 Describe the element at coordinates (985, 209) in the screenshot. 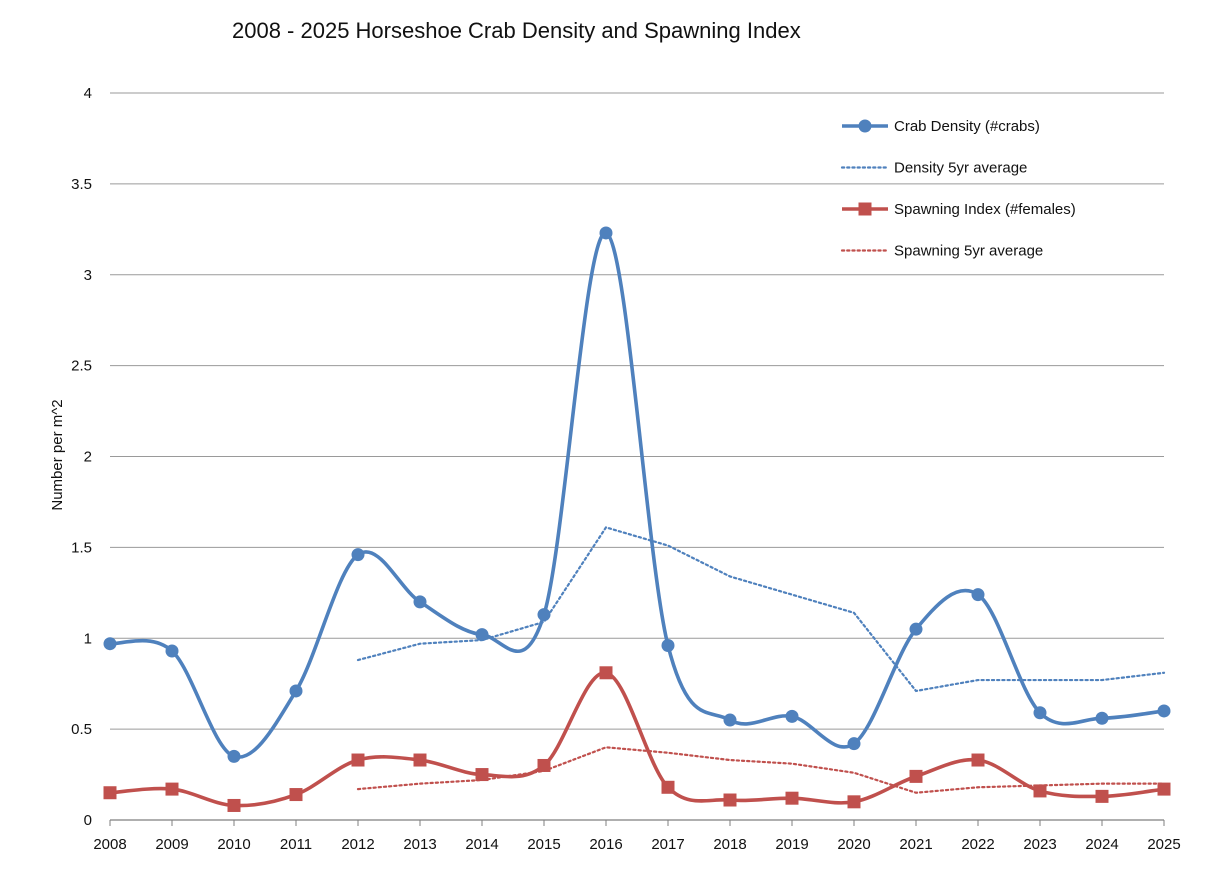

I see `legend-label: Spawning Index (#females)` at that location.